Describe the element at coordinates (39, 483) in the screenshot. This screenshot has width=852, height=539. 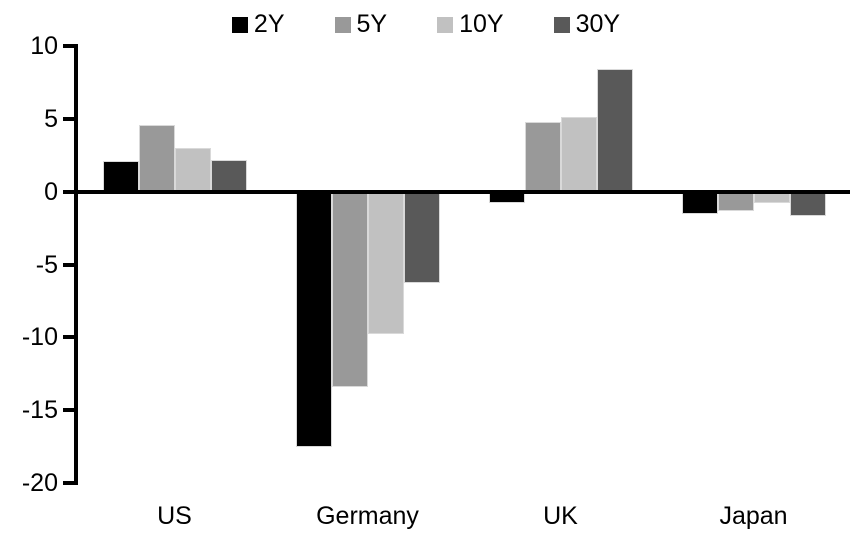
I see `y-axis-label: -20` at that location.